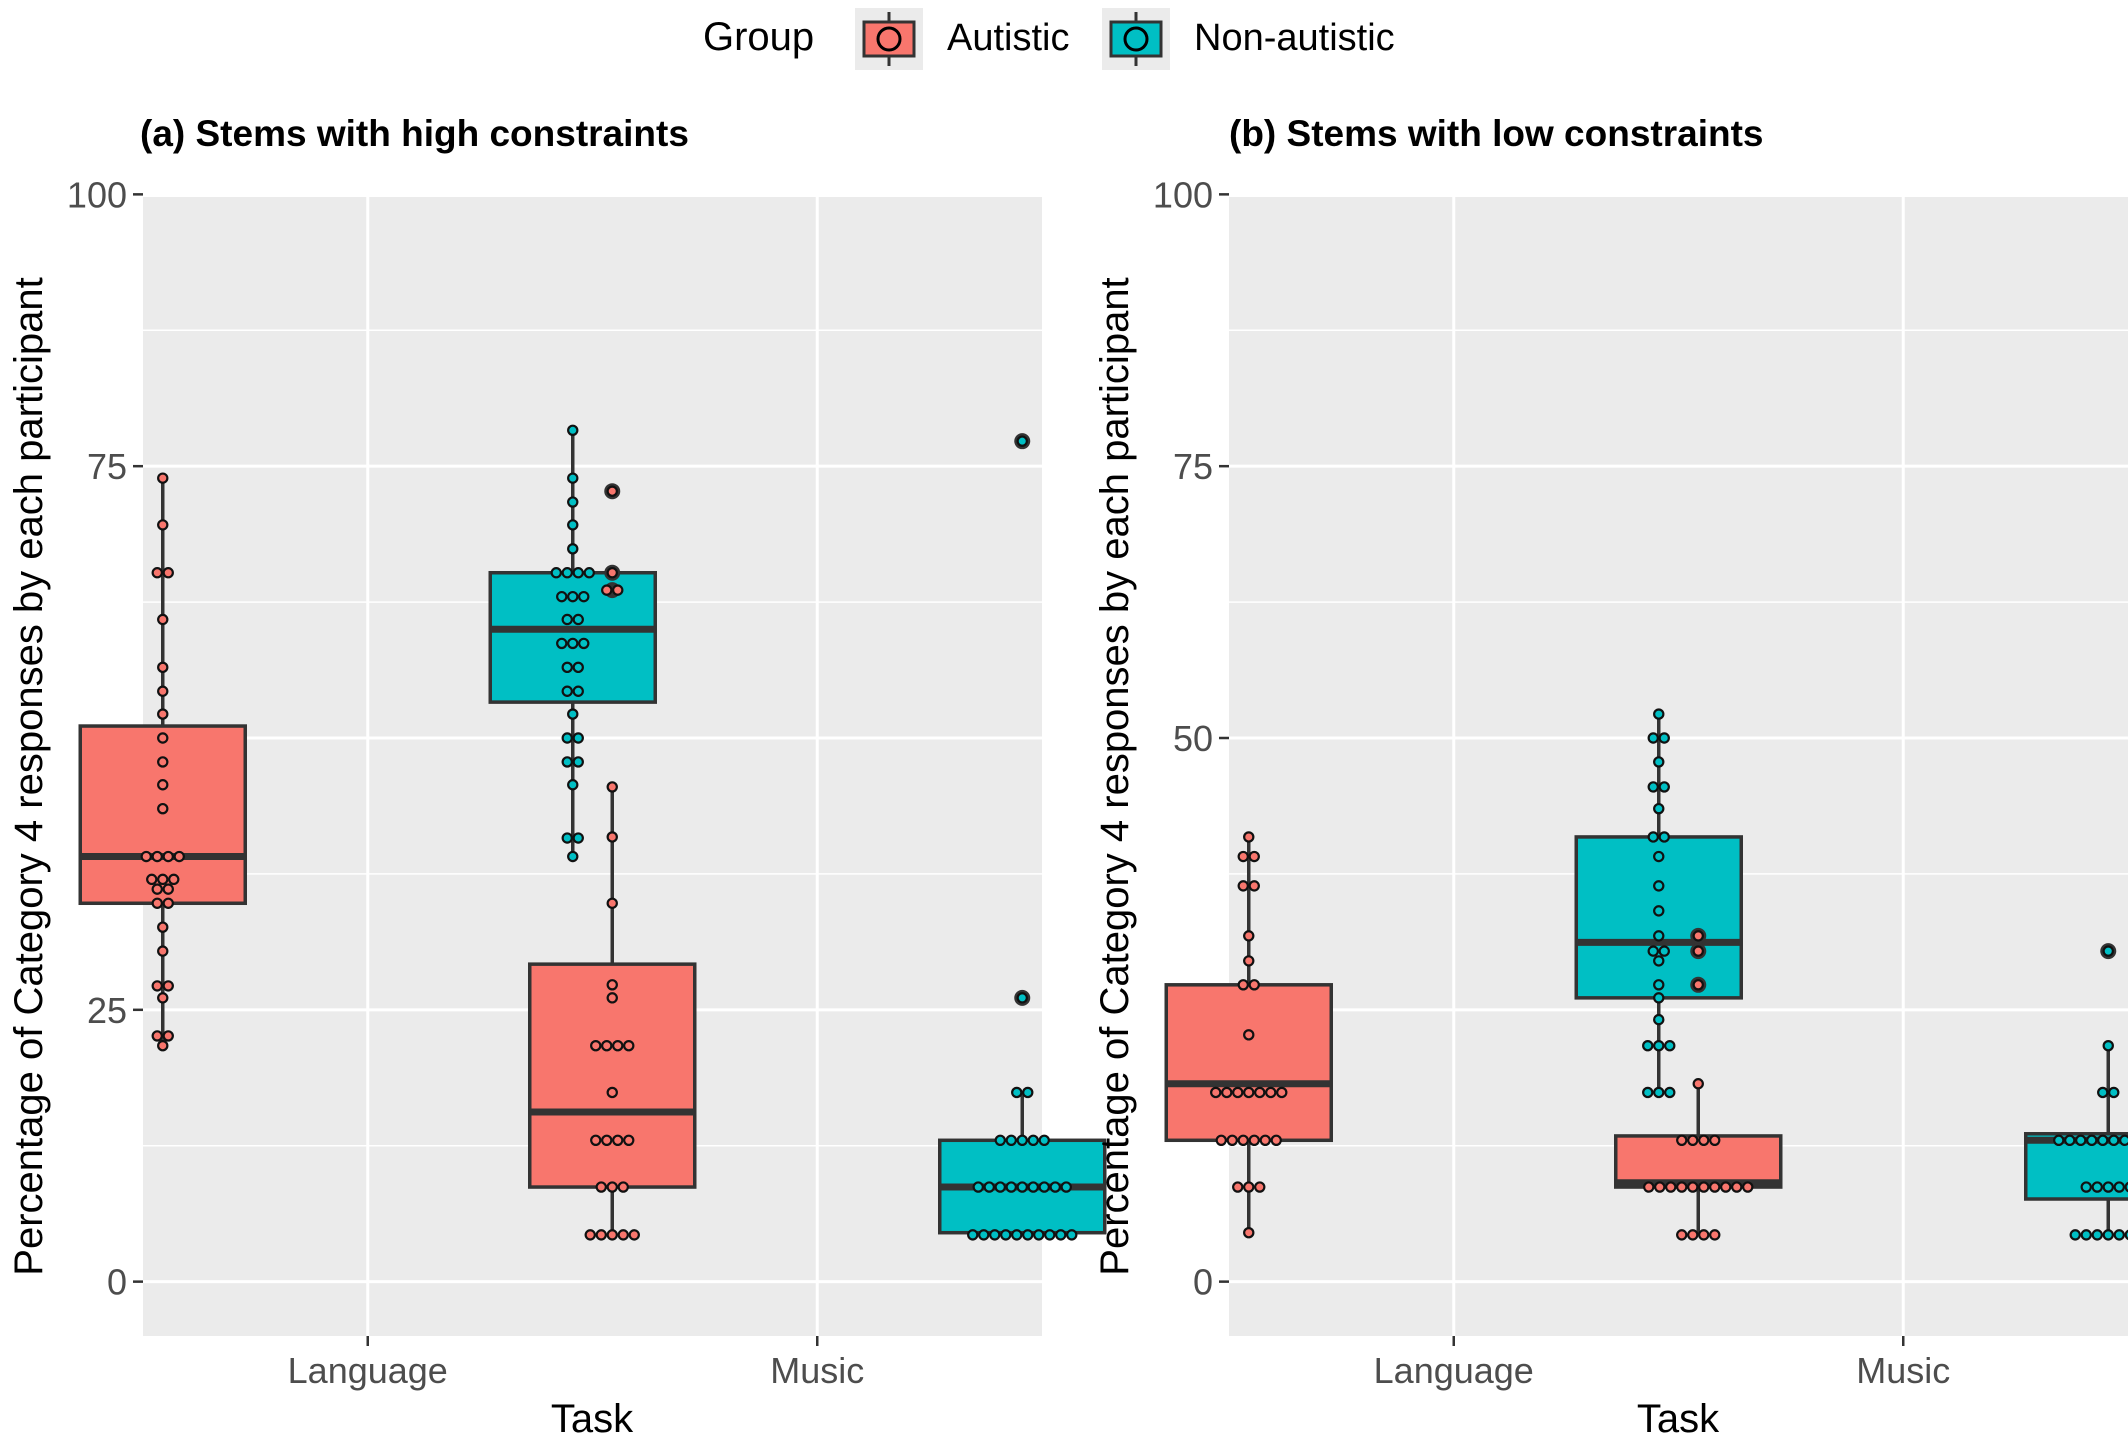 The height and width of the screenshot is (1437, 2128). What do you see at coordinates (758, 37) in the screenshot?
I see `legend-title: Group` at bounding box center [758, 37].